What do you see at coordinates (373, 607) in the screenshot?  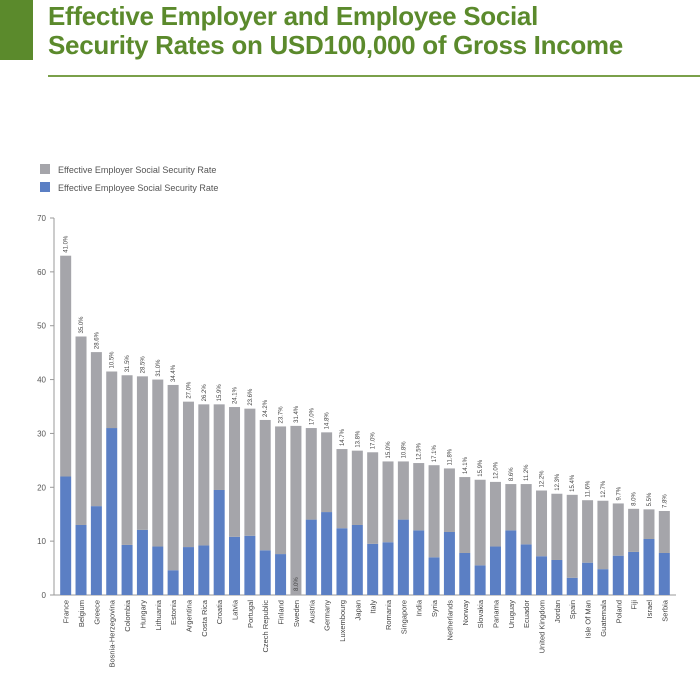 I see `x-tick-label: Italy` at bounding box center [373, 607].